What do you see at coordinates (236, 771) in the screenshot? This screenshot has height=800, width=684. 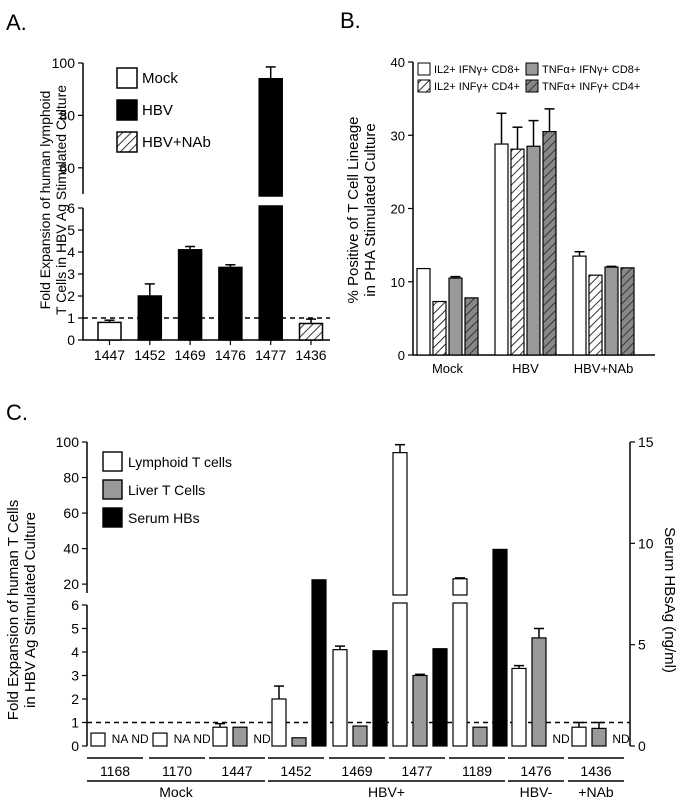 I see `panel-c-category-label: 1447` at bounding box center [236, 771].